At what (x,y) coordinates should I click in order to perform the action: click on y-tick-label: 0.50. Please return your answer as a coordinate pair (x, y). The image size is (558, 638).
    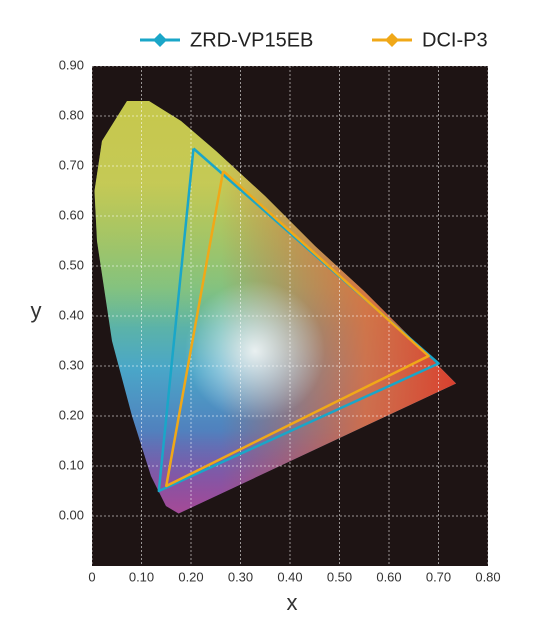
    Looking at the image, I should click on (71, 264).